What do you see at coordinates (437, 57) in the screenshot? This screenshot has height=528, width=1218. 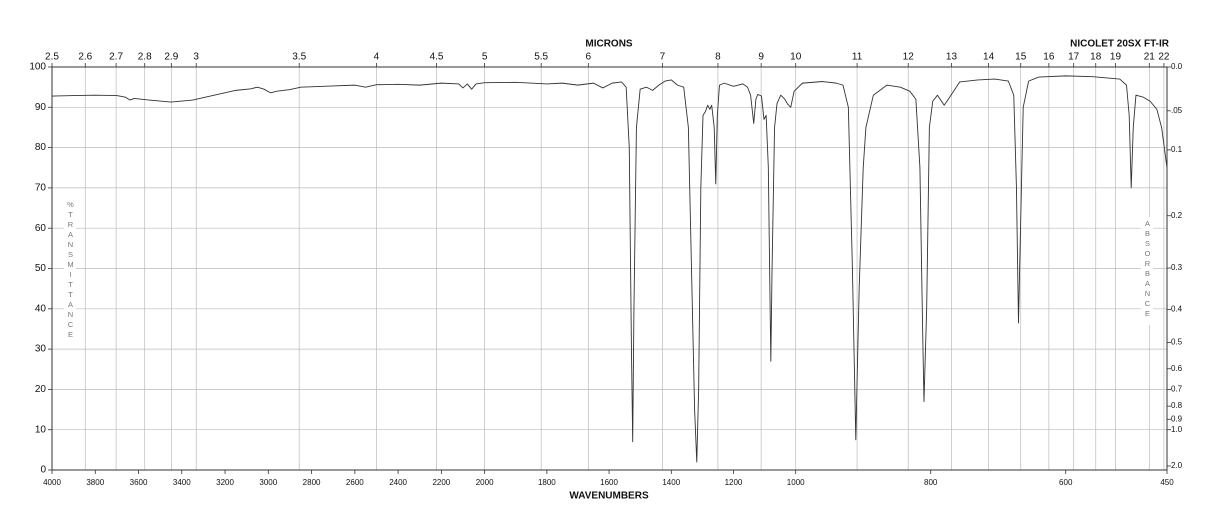 I see `x2-tick-label: 4.5` at bounding box center [437, 57].